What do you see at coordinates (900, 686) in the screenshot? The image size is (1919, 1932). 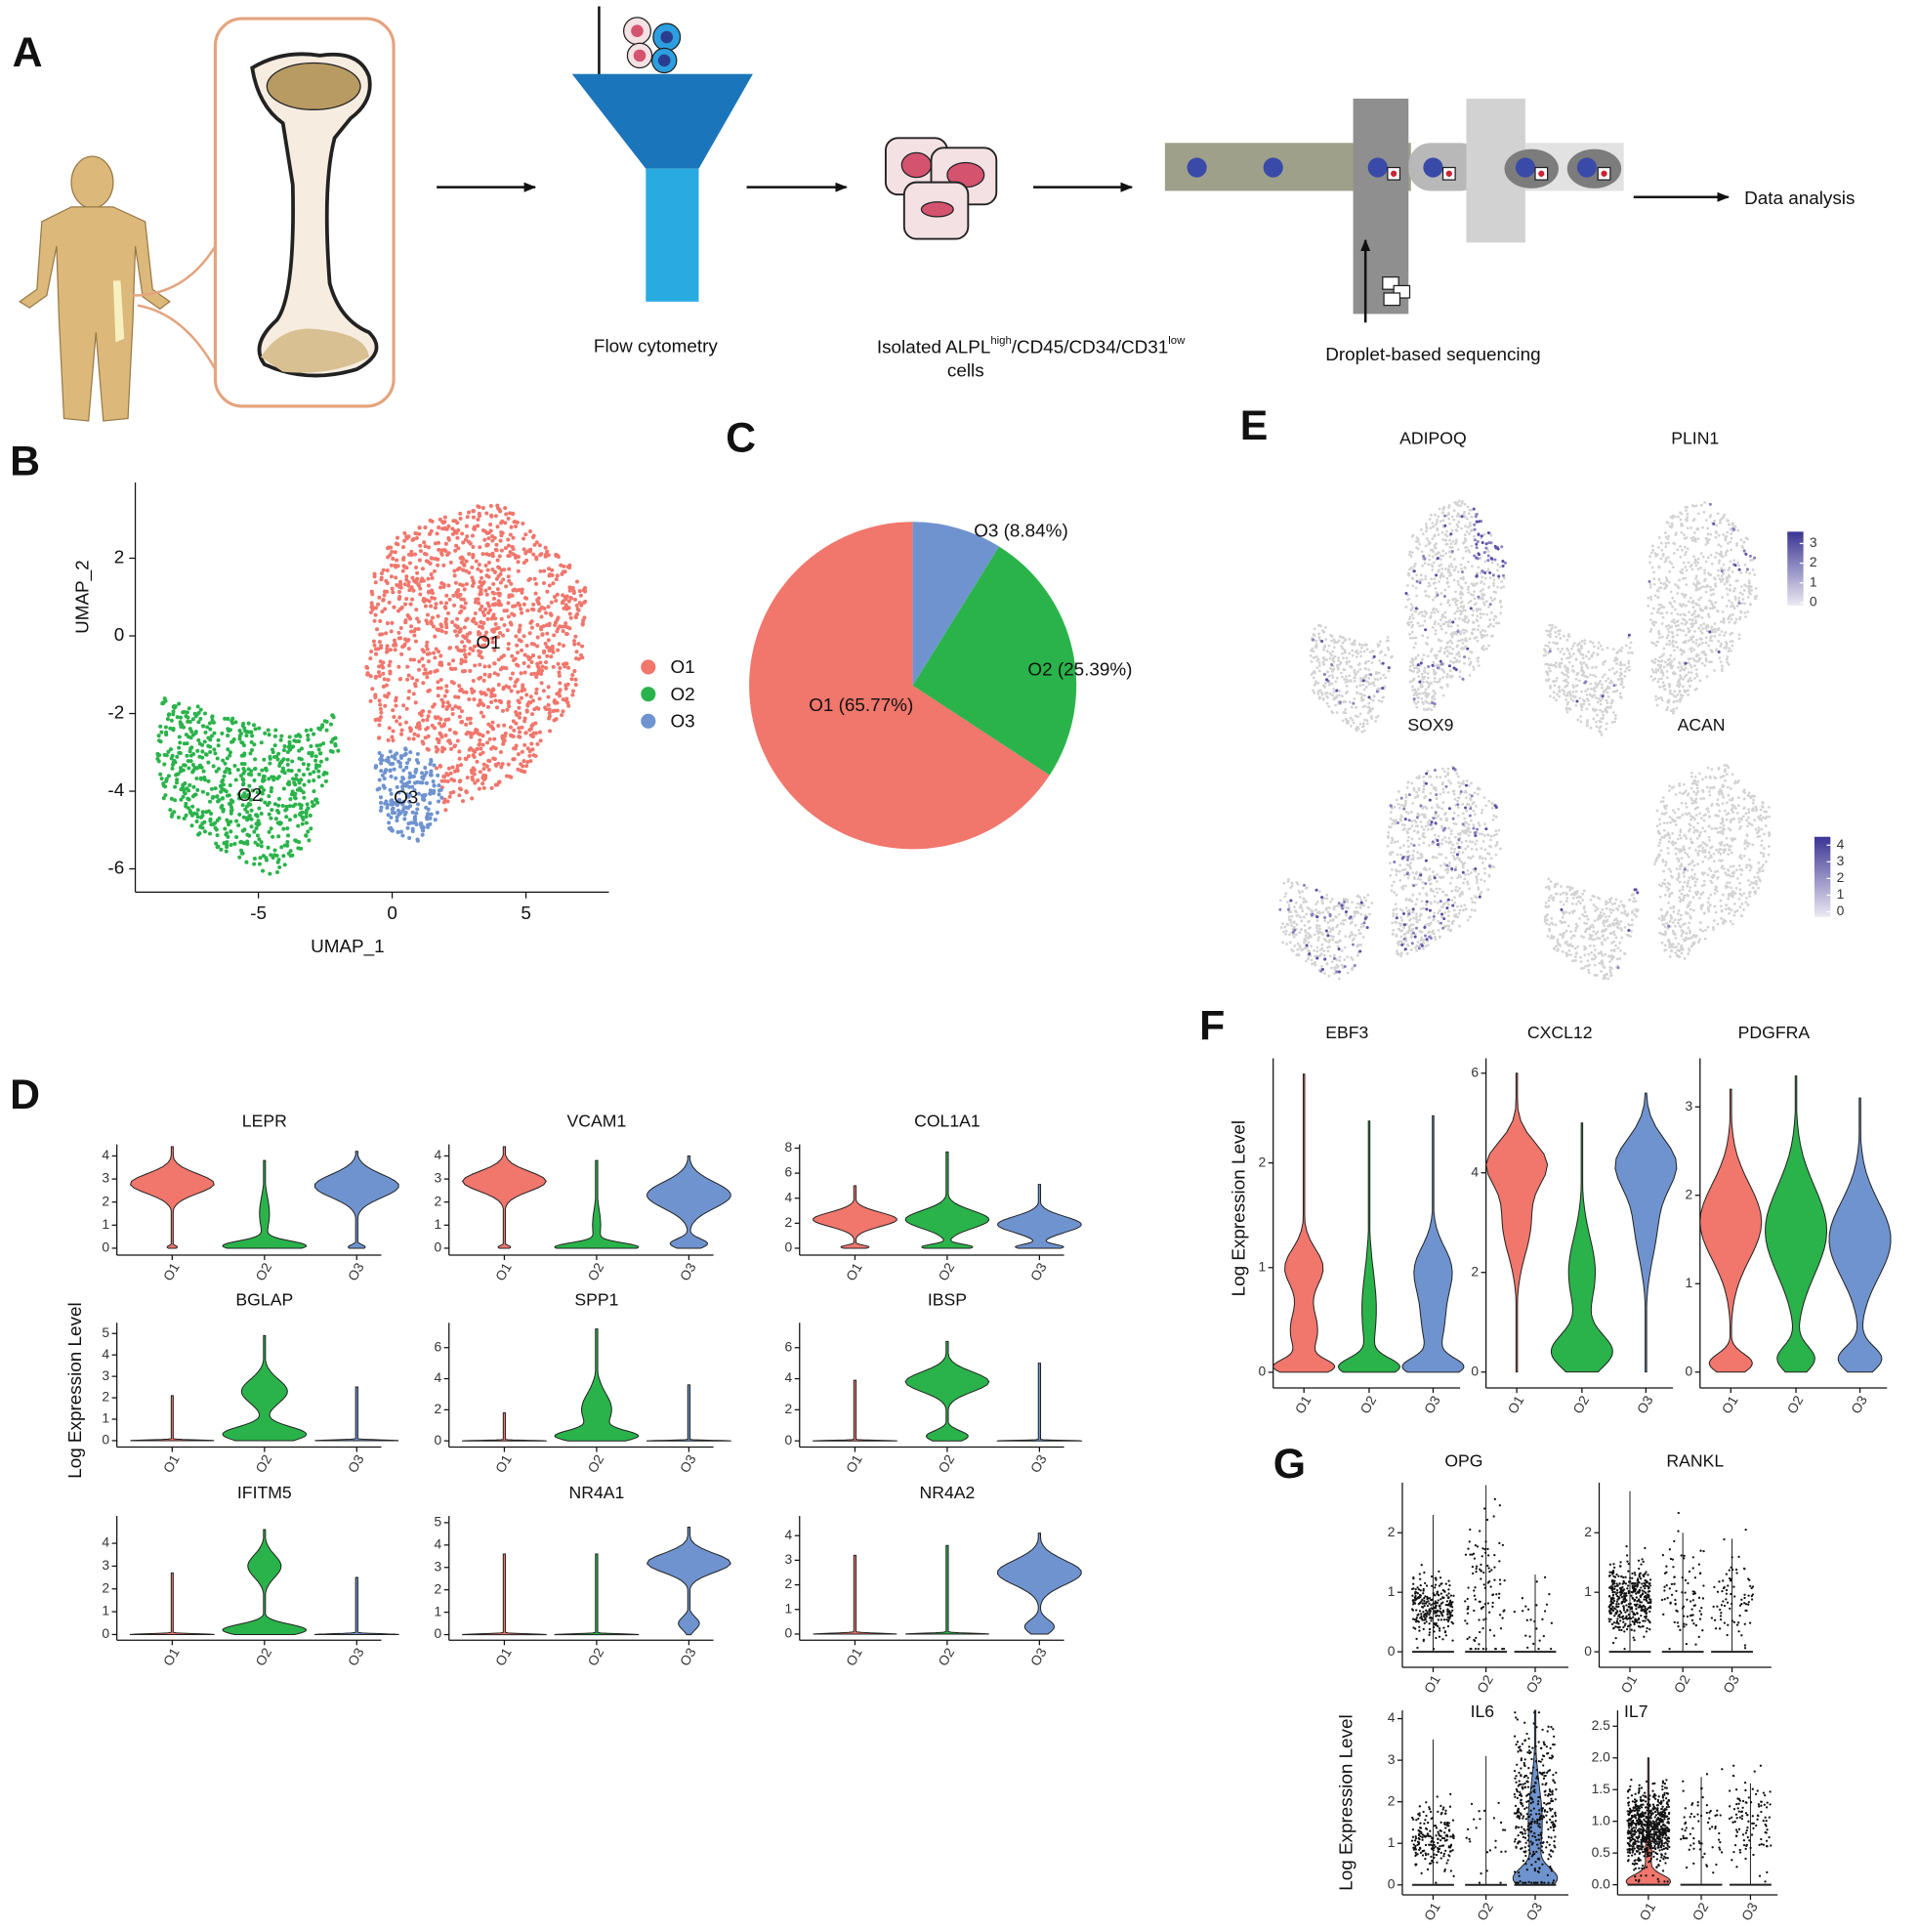 I see `pie-slice` at bounding box center [900, 686].